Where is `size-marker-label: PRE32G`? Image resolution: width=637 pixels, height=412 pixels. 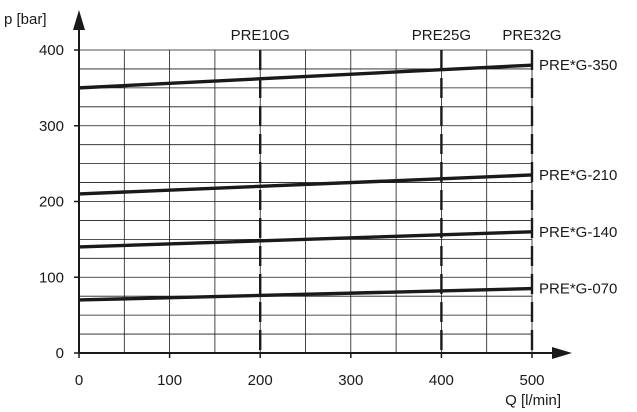
size-marker-label: PRE32G is located at coordinates (531, 35).